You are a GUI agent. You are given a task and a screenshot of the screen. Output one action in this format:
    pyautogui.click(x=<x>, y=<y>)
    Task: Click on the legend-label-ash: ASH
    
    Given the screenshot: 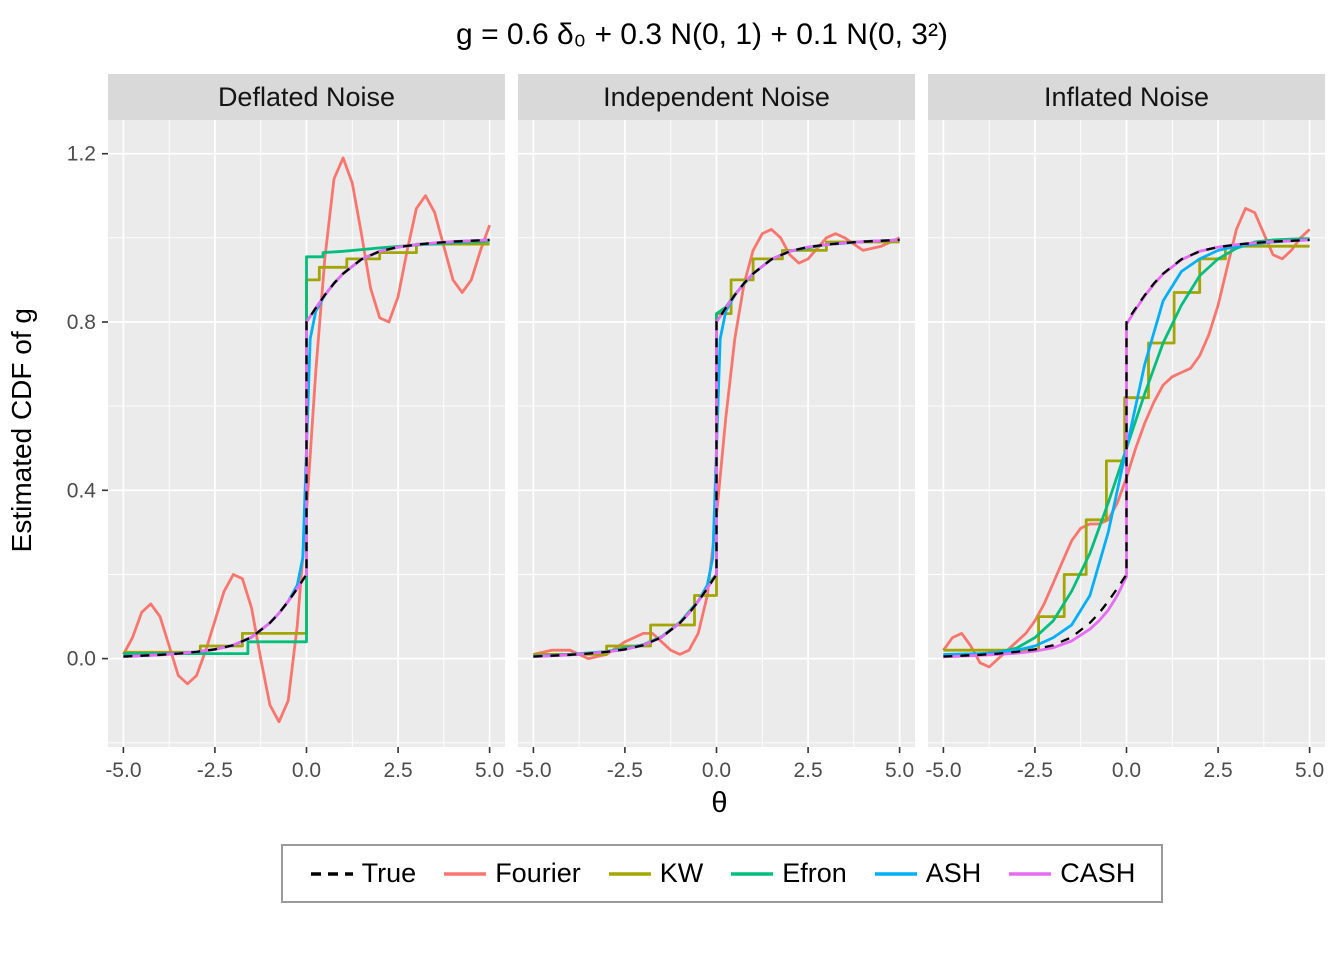 What is the action you would take?
    pyautogui.click(x=953, y=873)
    